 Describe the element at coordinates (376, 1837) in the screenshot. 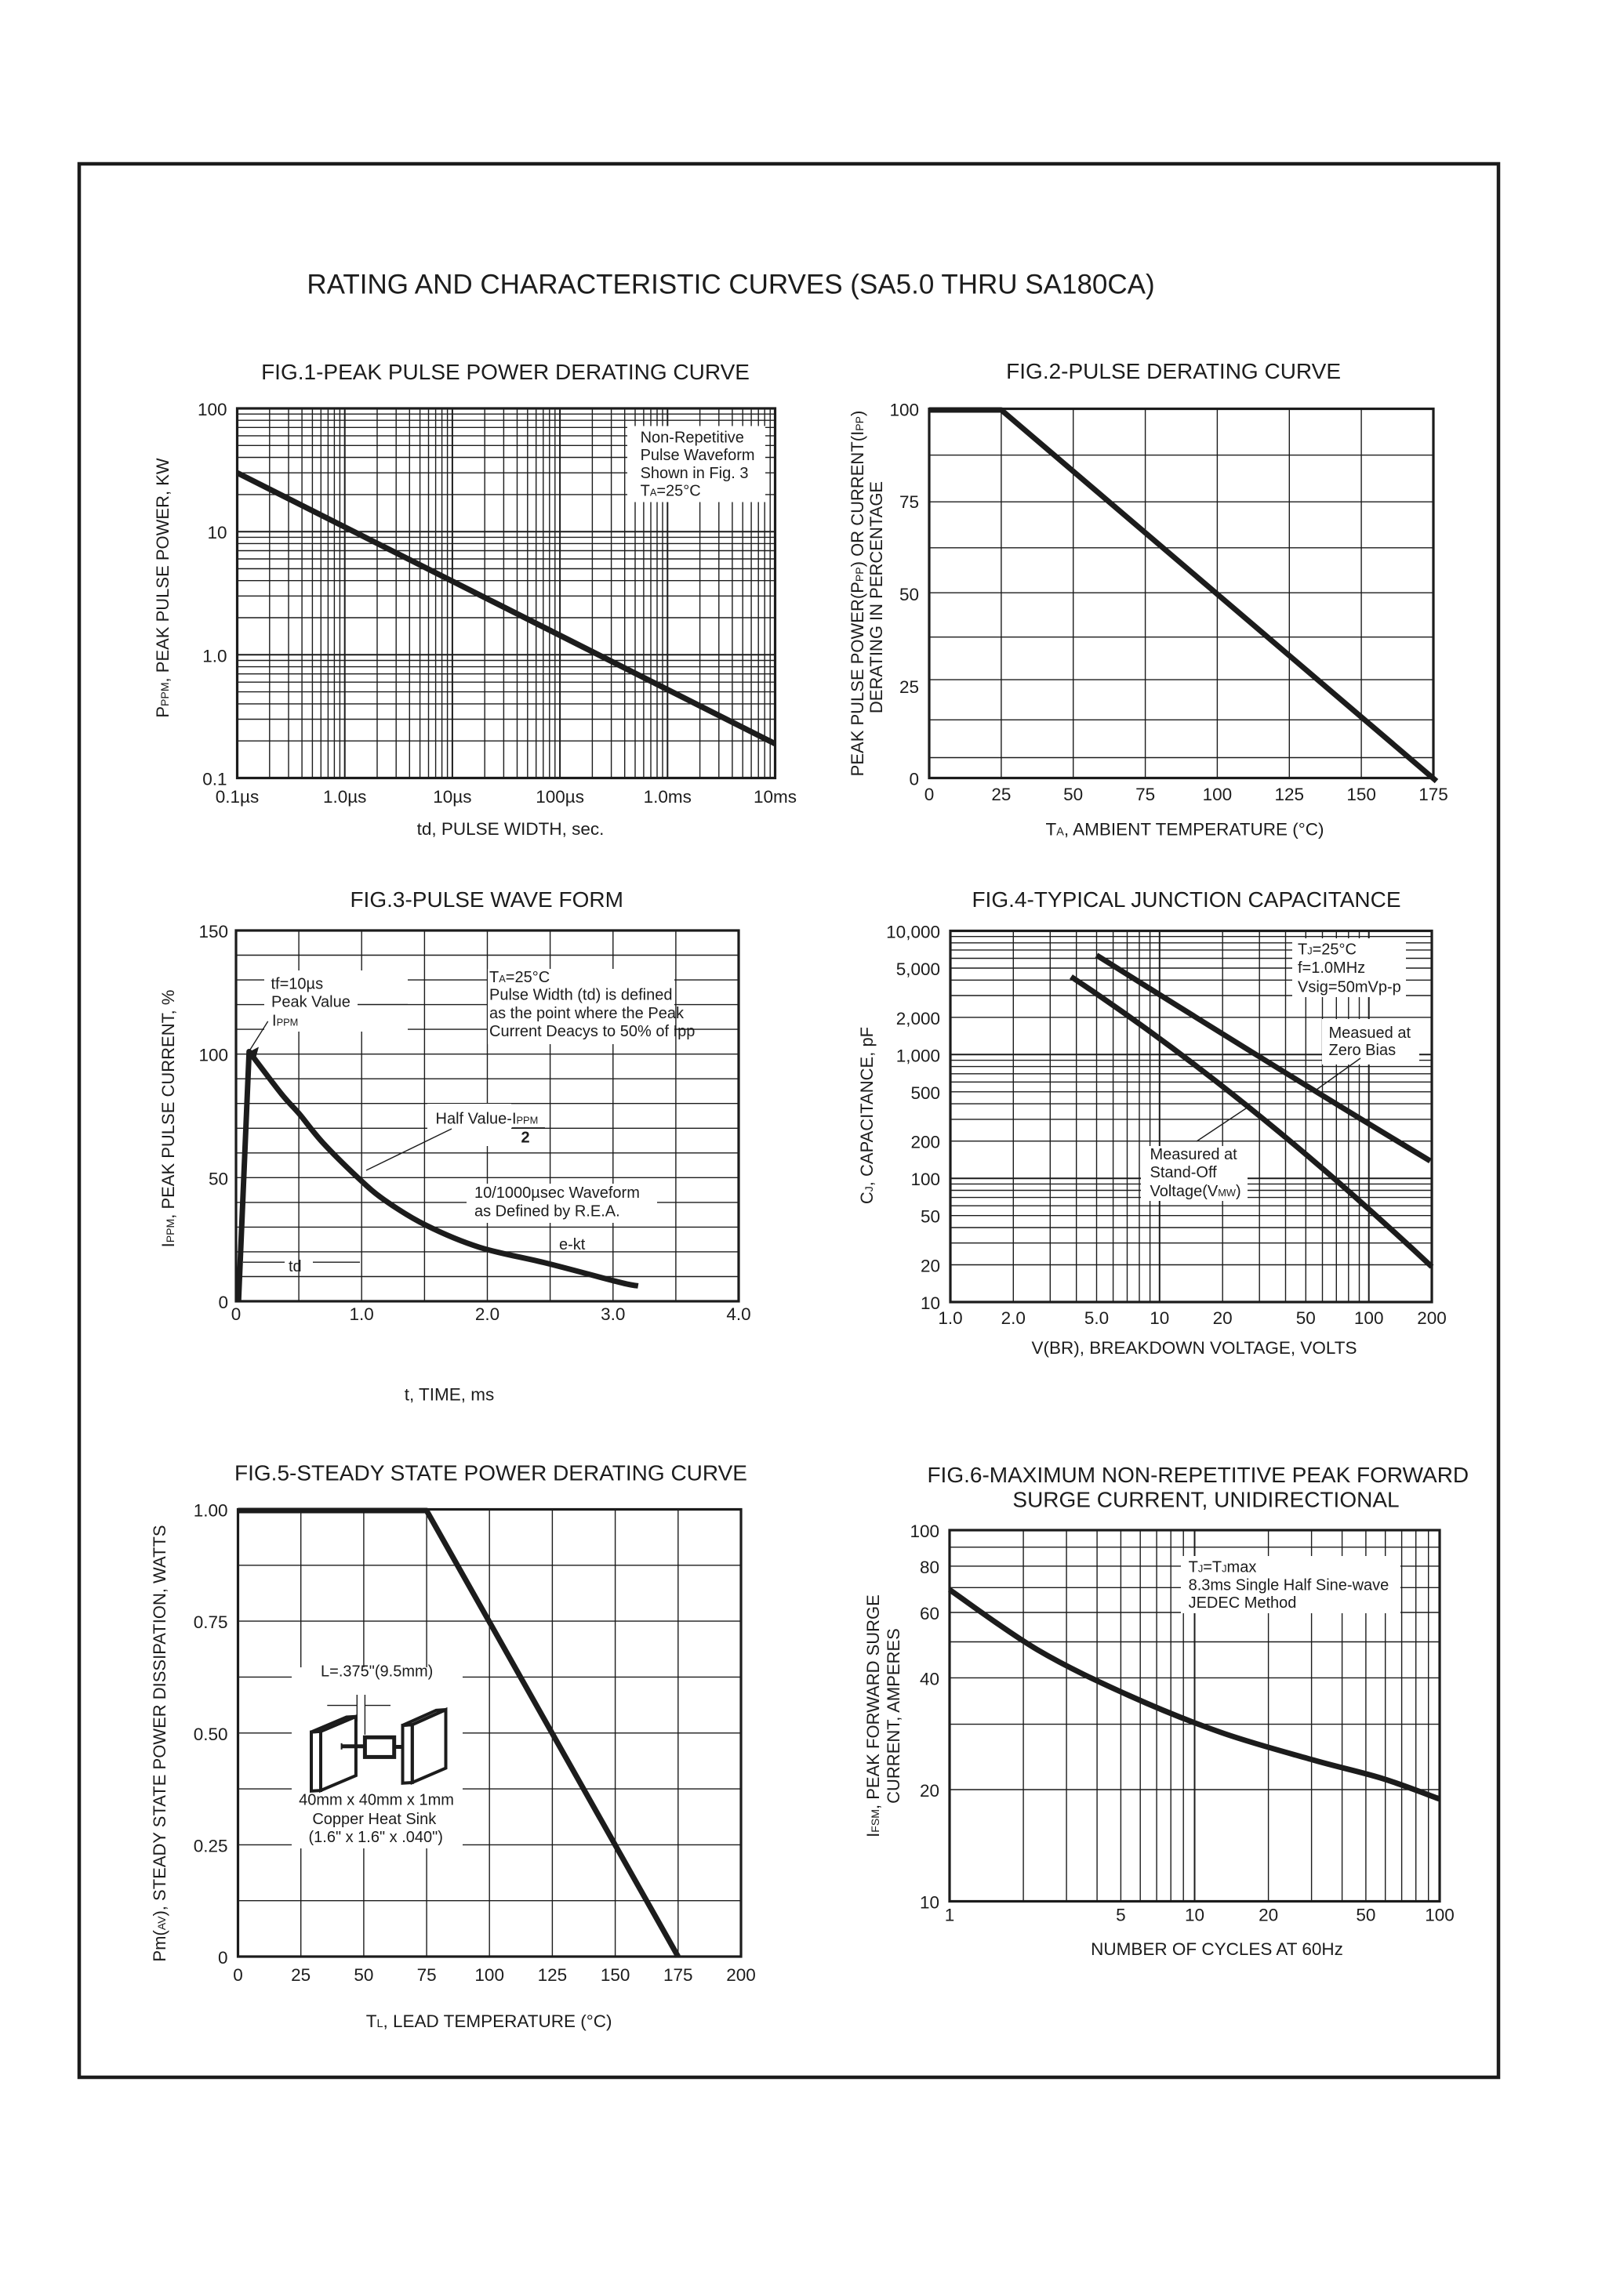

I see `svg-text: (1.6" x 1.6" x .040")` at that location.